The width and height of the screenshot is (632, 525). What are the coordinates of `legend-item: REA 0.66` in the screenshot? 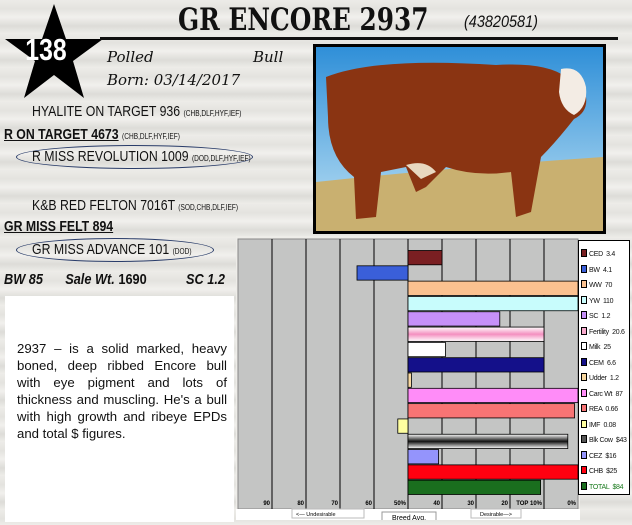 It's located at (599, 408).